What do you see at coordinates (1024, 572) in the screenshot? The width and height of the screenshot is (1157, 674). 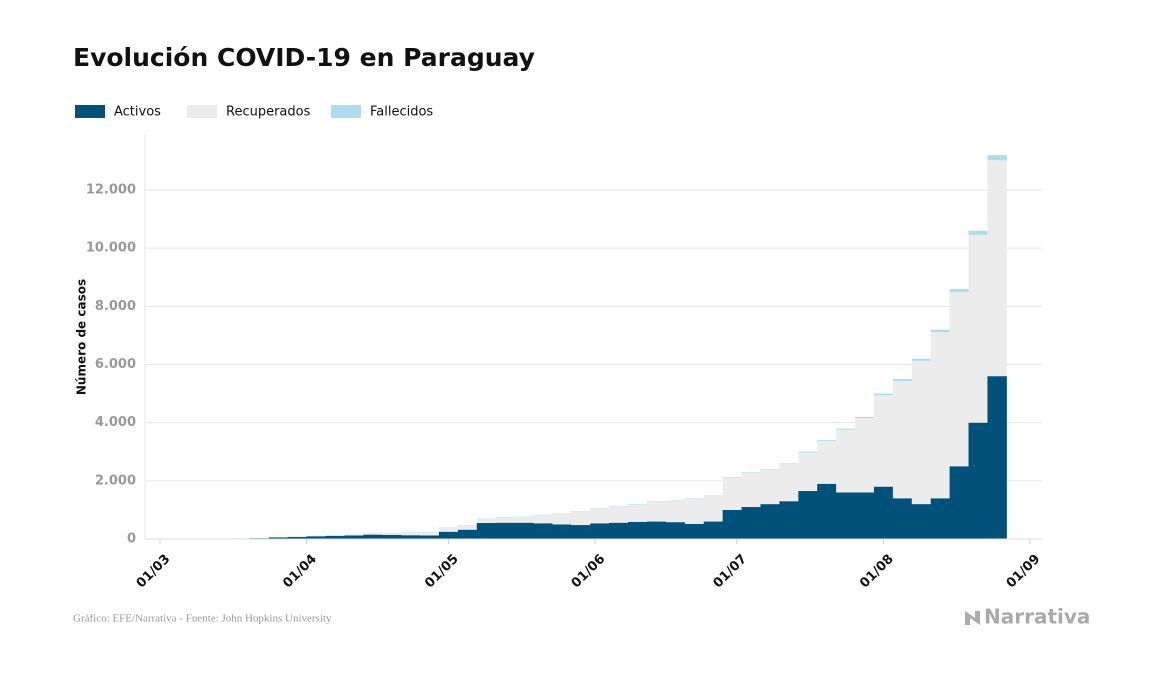 I see `x-tick-label: 01/09` at bounding box center [1024, 572].